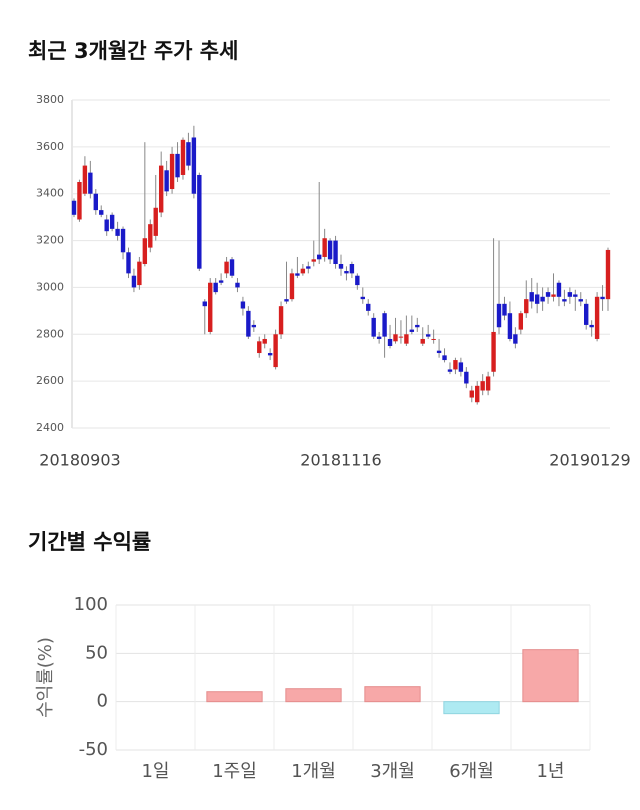 This screenshot has height=810, width=640. What do you see at coordinates (96, 652) in the screenshot?
I see `y-tick-label: 50` at bounding box center [96, 652].